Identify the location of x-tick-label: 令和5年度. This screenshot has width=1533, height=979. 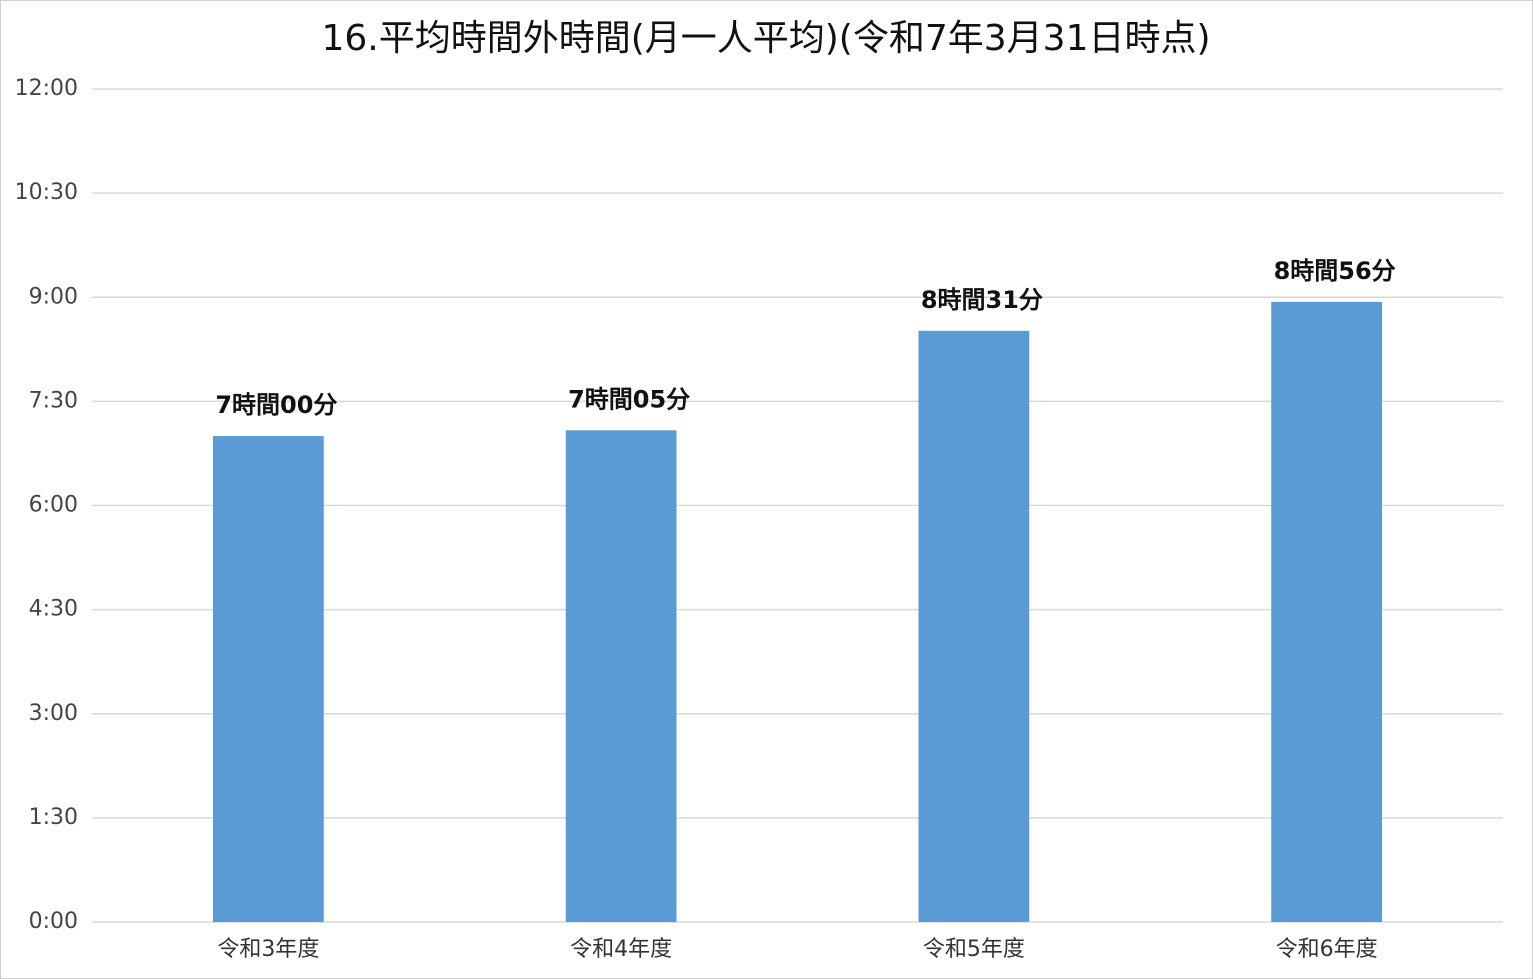
(974, 949).